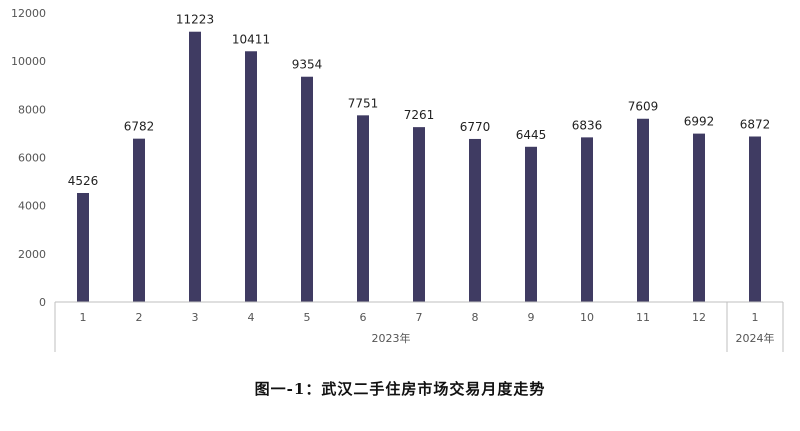  What do you see at coordinates (195, 20) in the screenshot?
I see `data-label: 11223` at bounding box center [195, 20].